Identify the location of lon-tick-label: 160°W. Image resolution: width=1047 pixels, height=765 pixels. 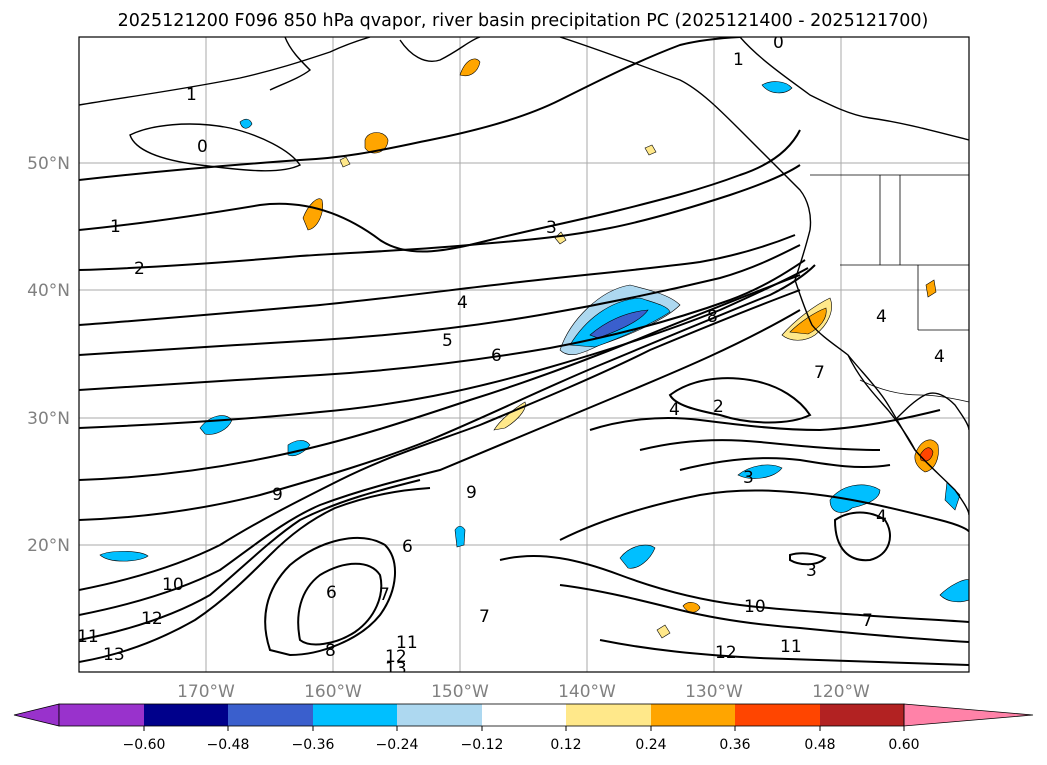
(333, 692).